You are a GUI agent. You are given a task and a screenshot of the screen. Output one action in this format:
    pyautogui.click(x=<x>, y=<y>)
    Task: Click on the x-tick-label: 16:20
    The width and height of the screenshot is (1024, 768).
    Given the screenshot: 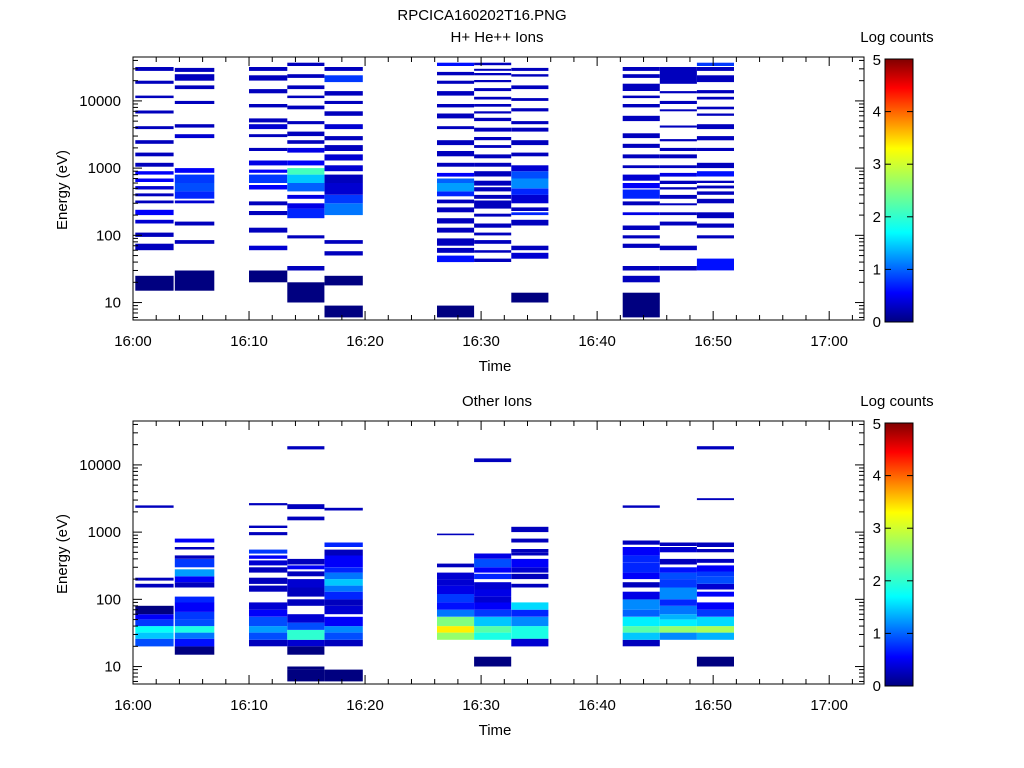 What is the action you would take?
    pyautogui.click(x=365, y=705)
    